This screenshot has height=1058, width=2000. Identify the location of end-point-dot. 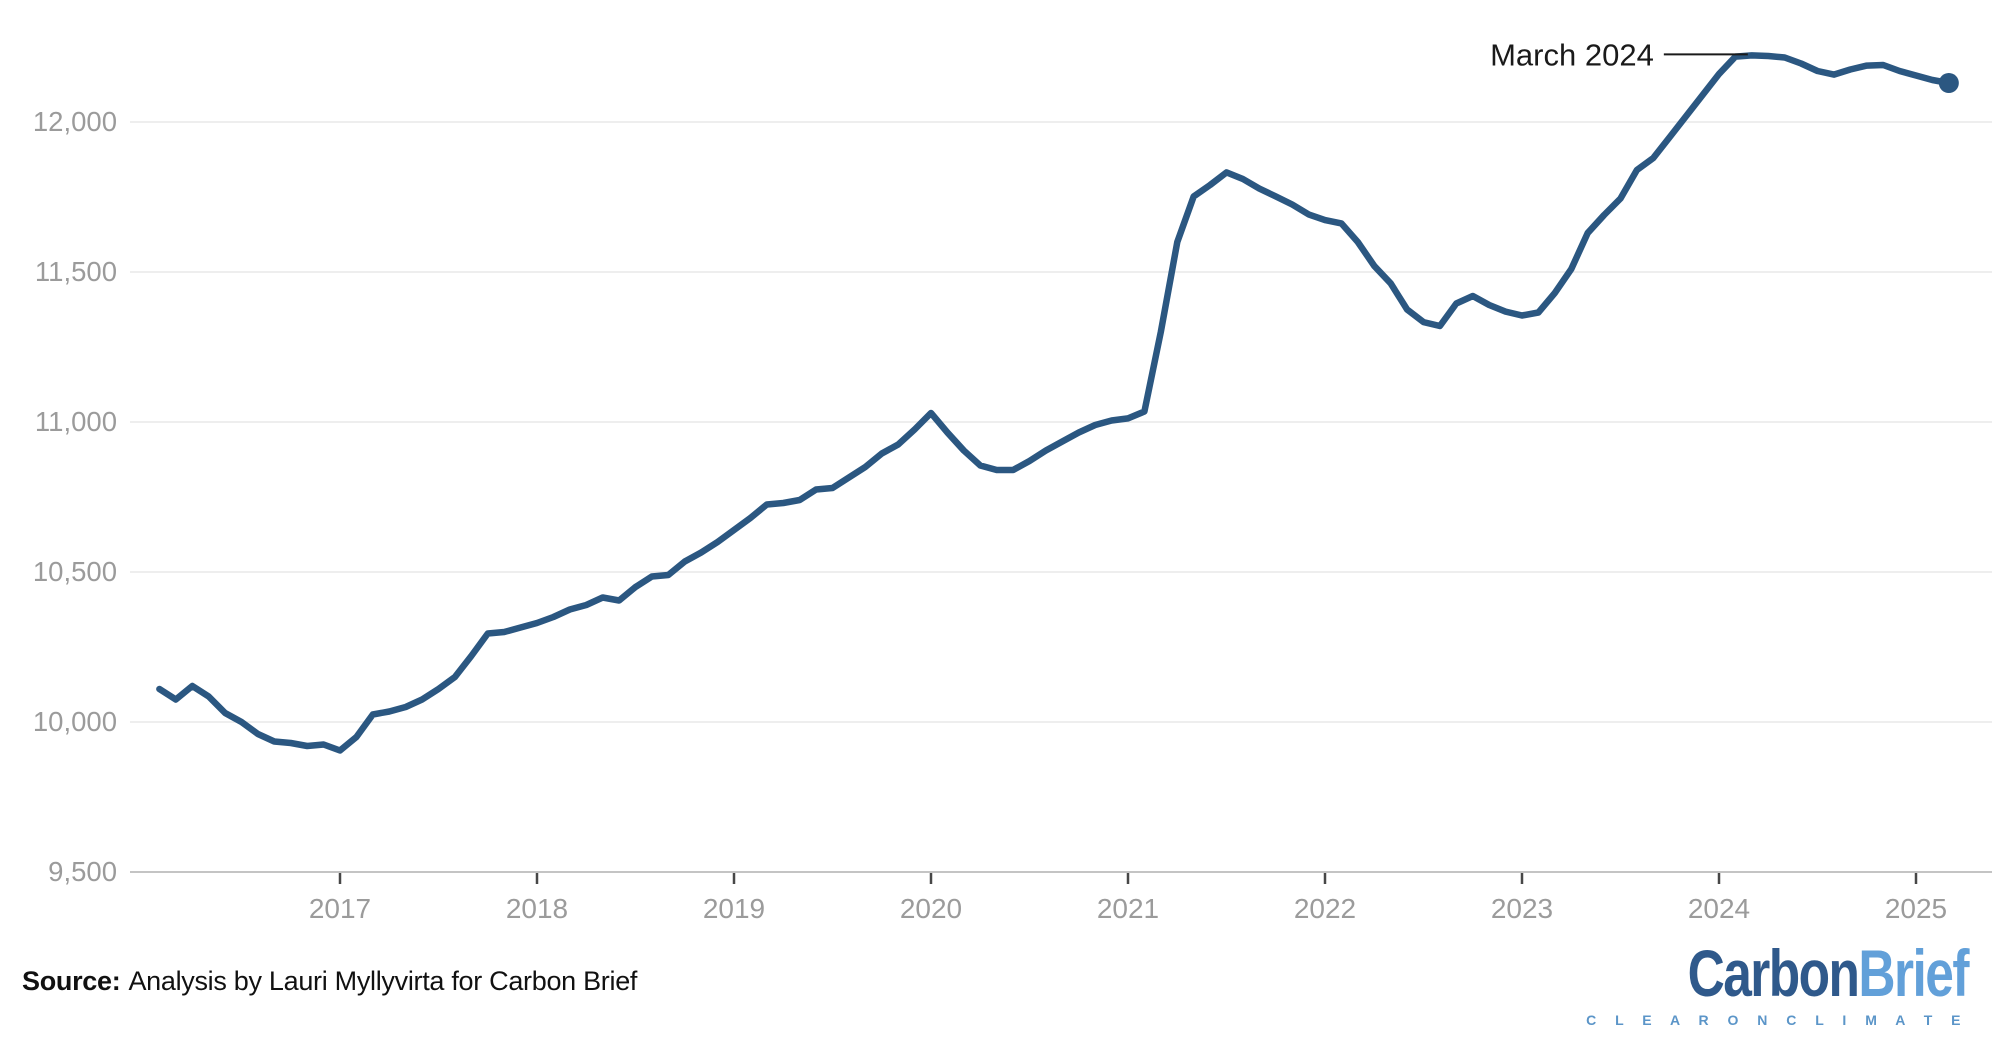
(1948, 83).